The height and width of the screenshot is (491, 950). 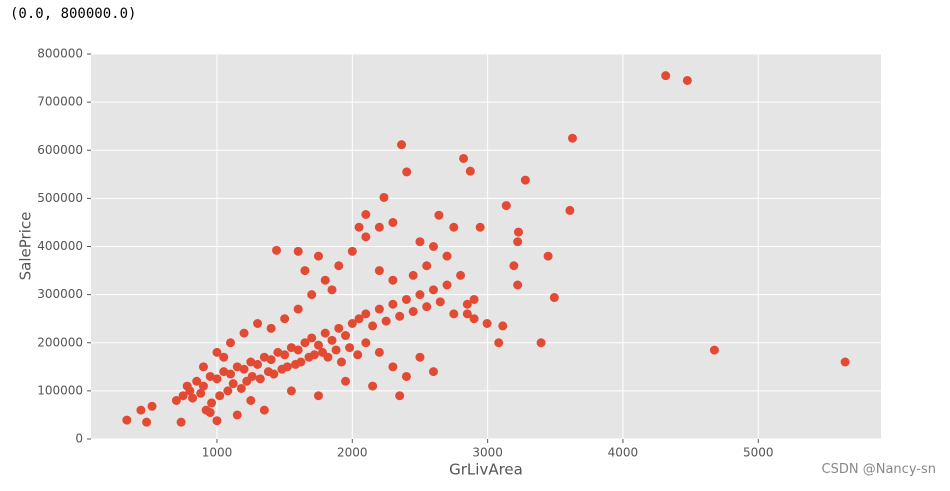 I want to click on y-tick-label: 500000, so click(x=60, y=198).